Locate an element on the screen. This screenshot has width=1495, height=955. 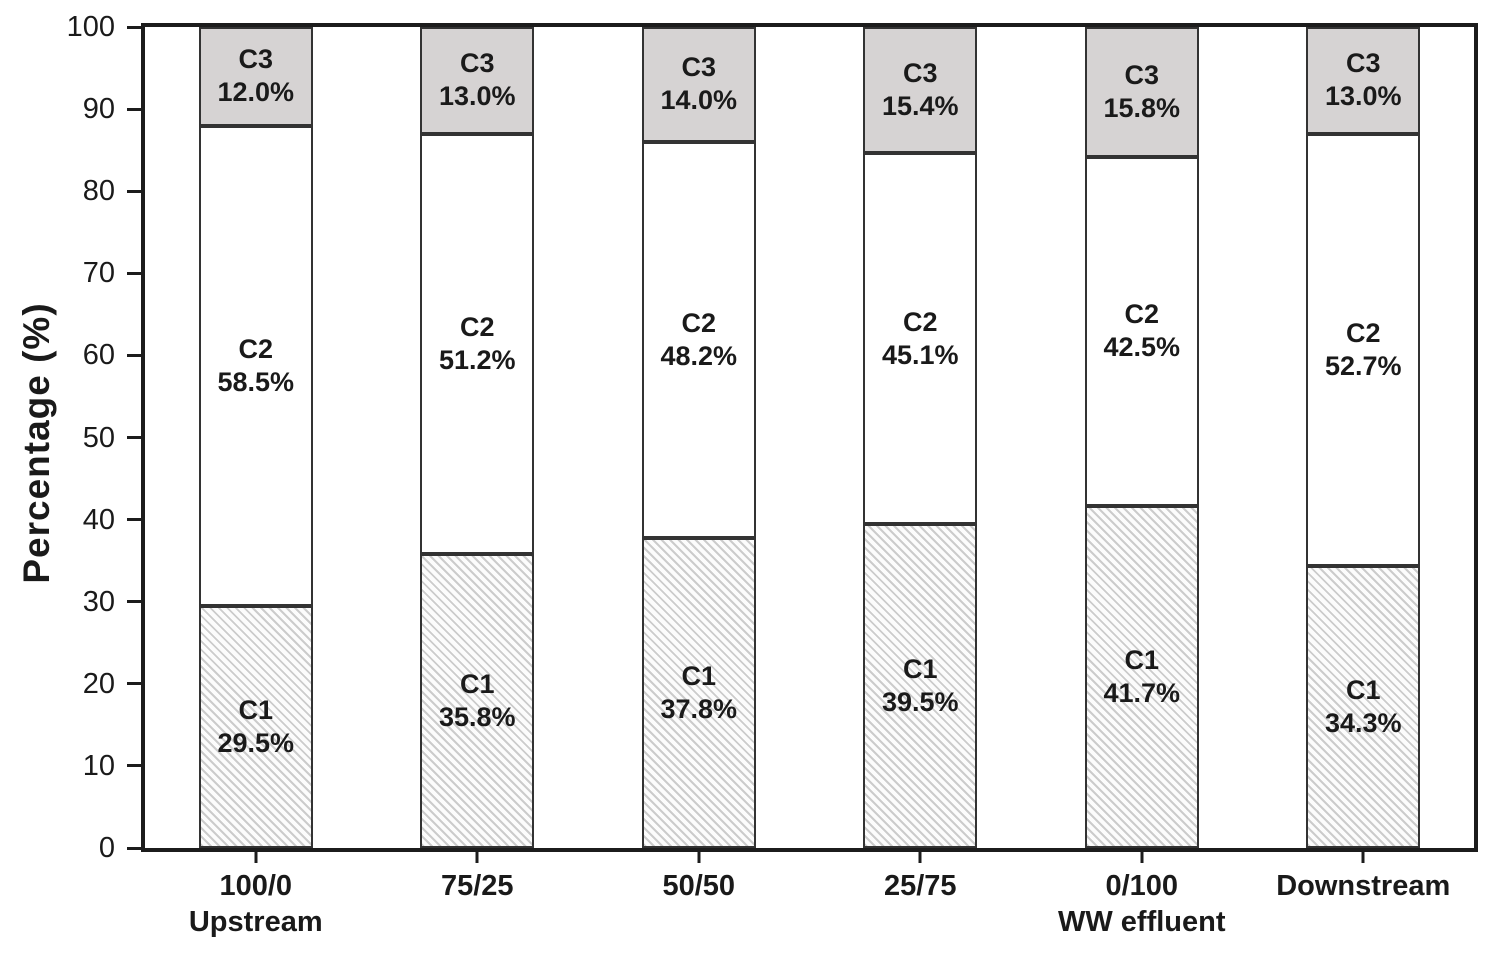
x-category-name: 75/25 is located at coordinates (477, 886).